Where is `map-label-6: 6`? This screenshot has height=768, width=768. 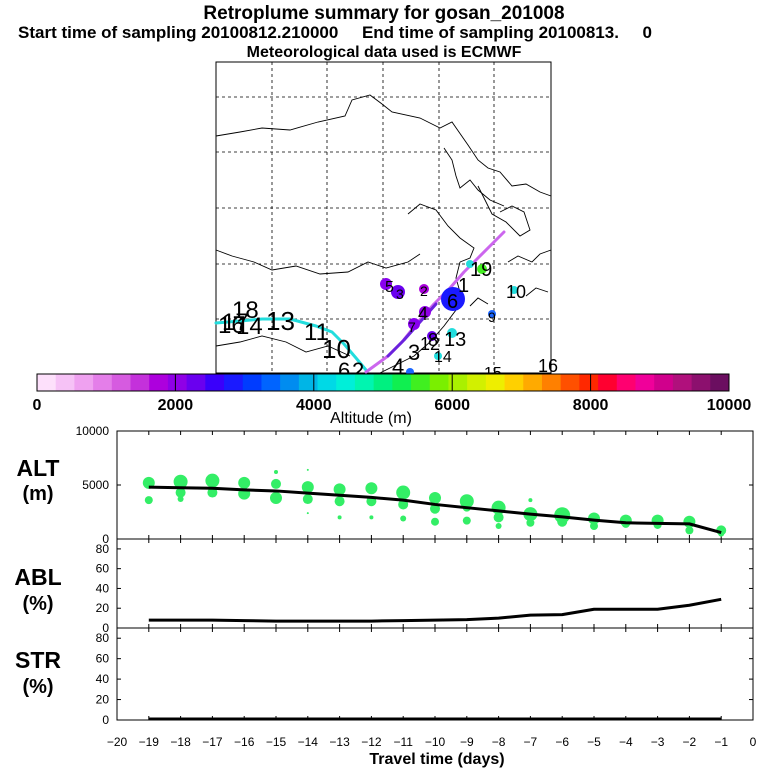
map-label-6: 6 is located at coordinates (452, 302).